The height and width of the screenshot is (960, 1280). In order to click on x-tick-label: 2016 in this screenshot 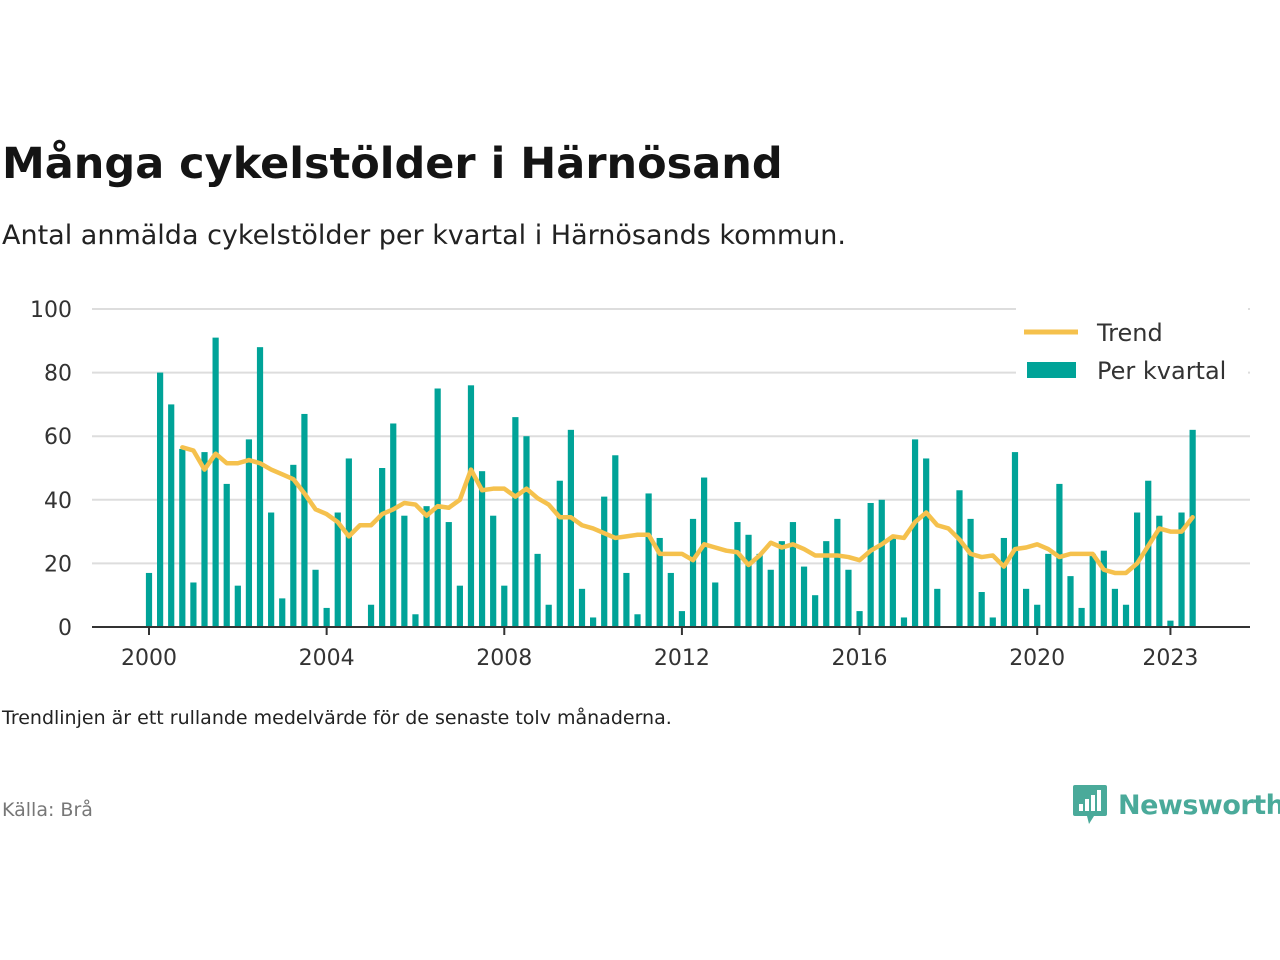, I will do `click(860, 658)`.